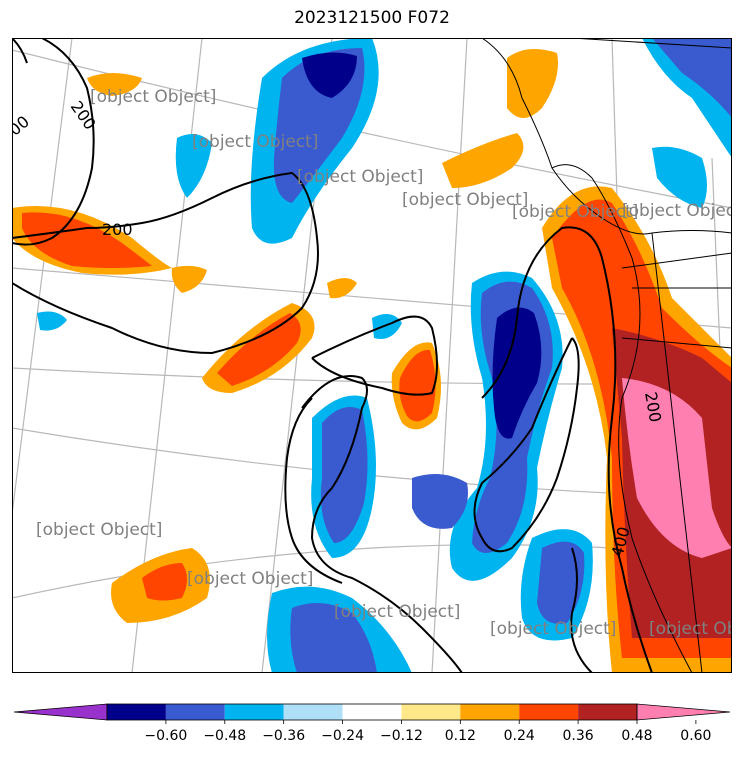  I want to click on colorbar-extend-high, so click(683, 712).